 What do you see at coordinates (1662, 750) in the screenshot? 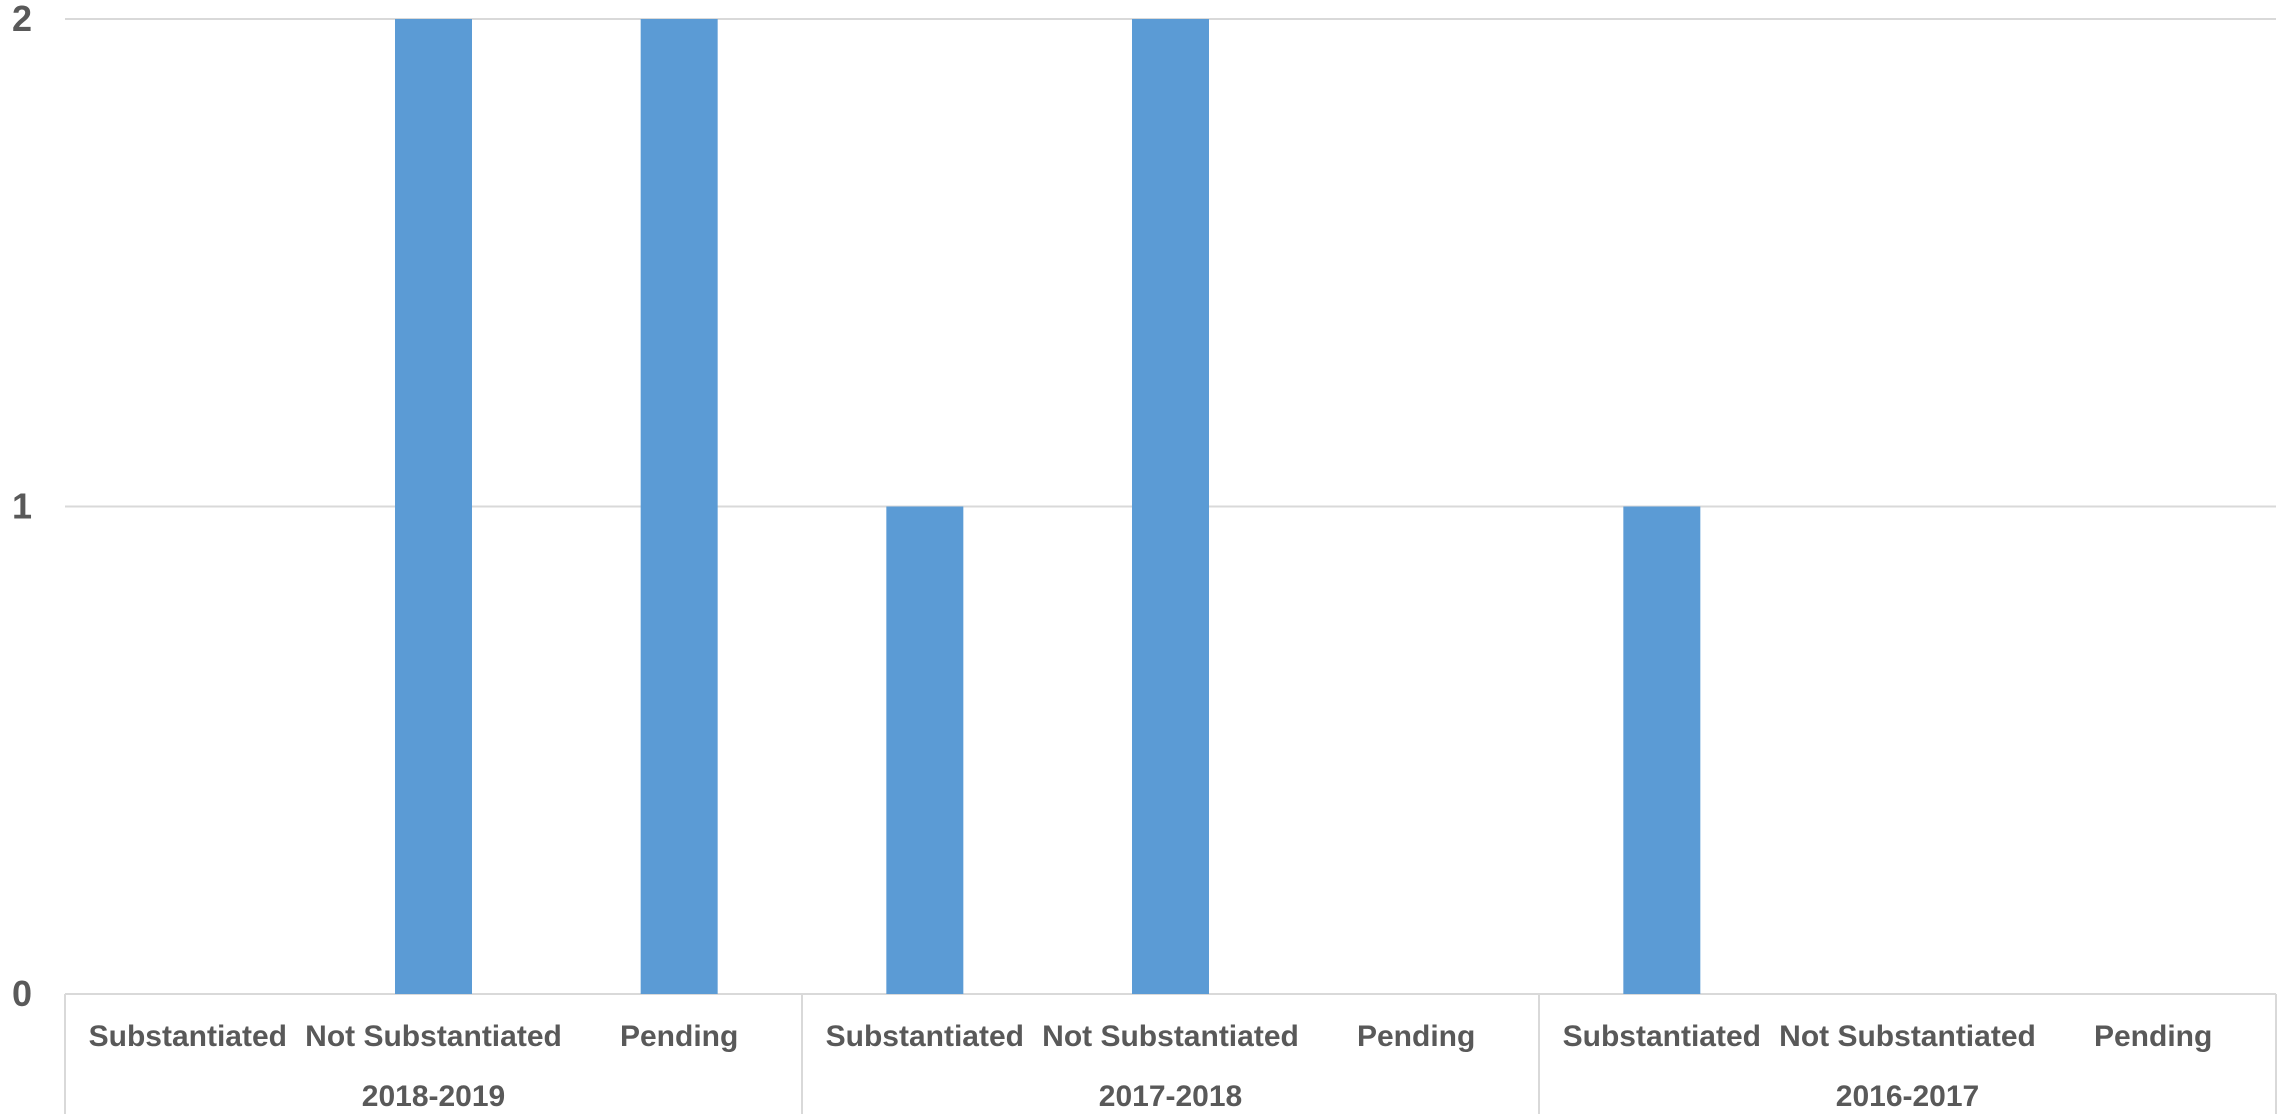
I see `bar-2016-2017-substantiated` at bounding box center [1662, 750].